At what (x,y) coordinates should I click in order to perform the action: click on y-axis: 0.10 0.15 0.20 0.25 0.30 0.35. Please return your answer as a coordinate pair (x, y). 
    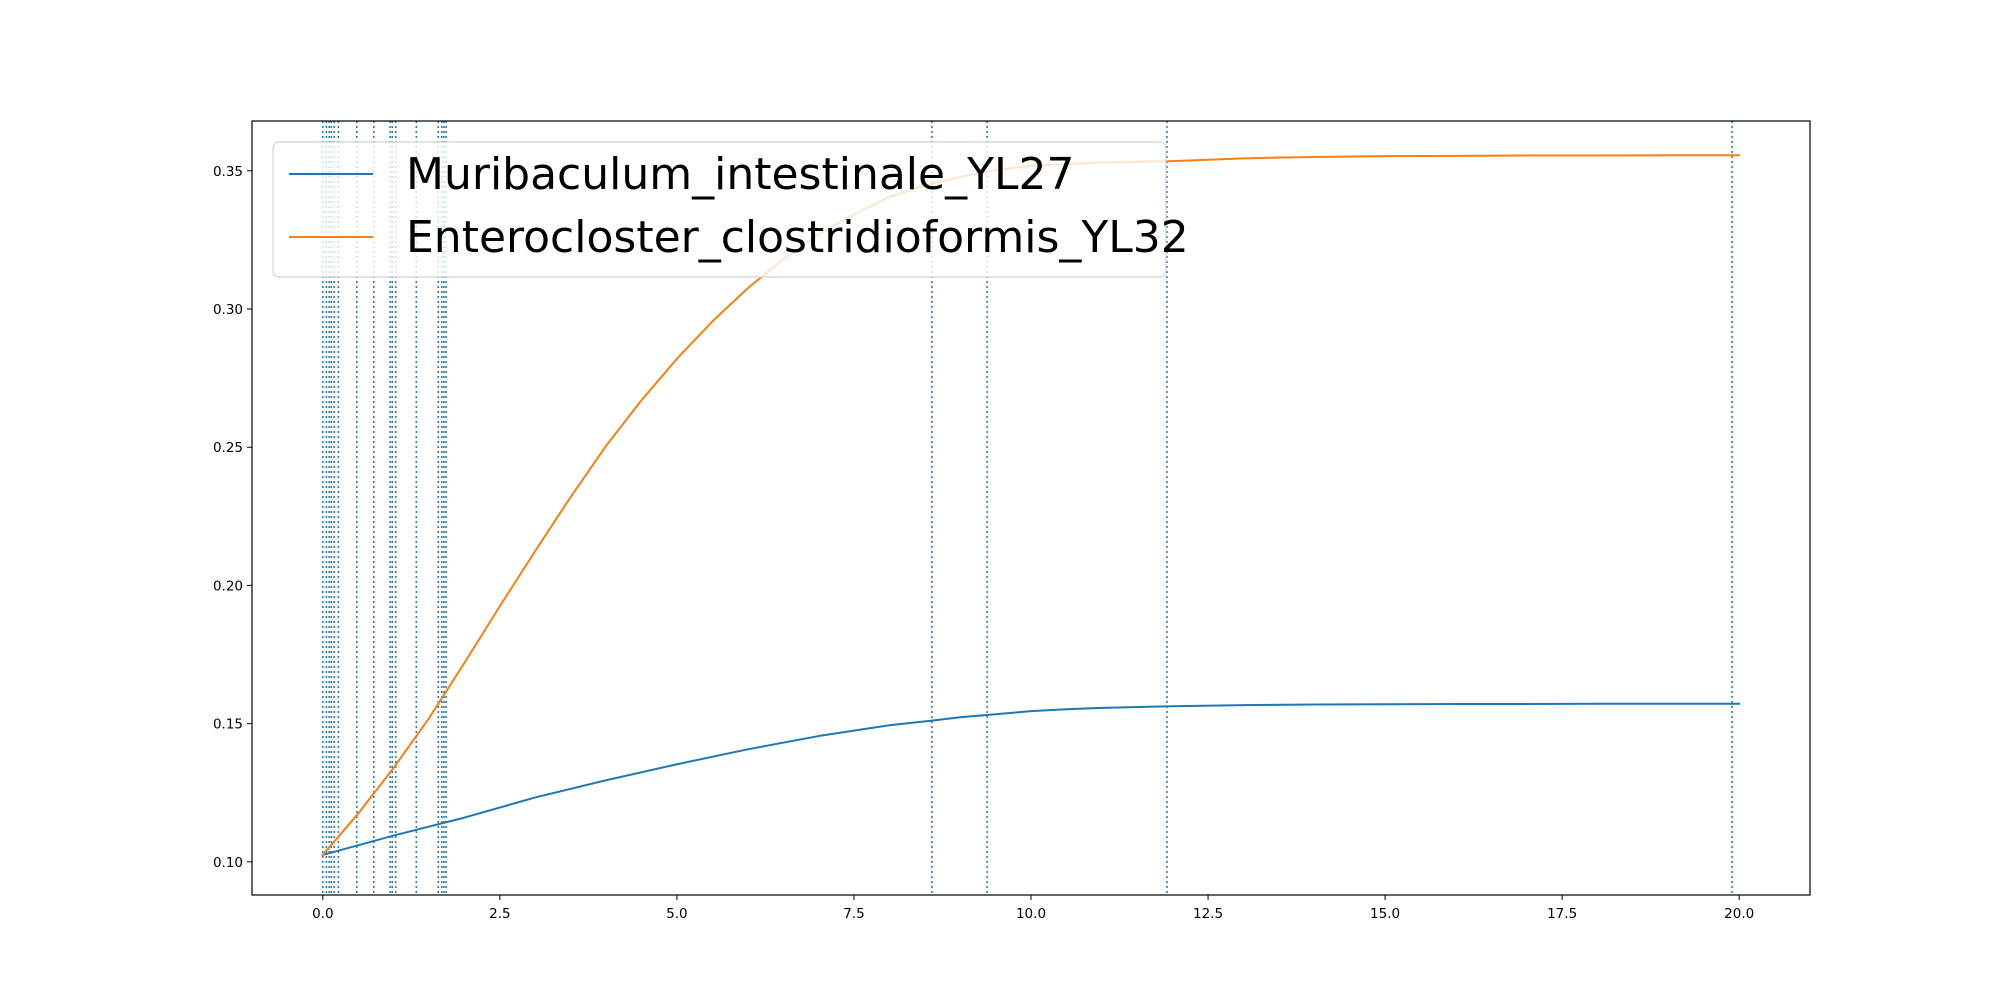
    Looking at the image, I should click on (232, 517).